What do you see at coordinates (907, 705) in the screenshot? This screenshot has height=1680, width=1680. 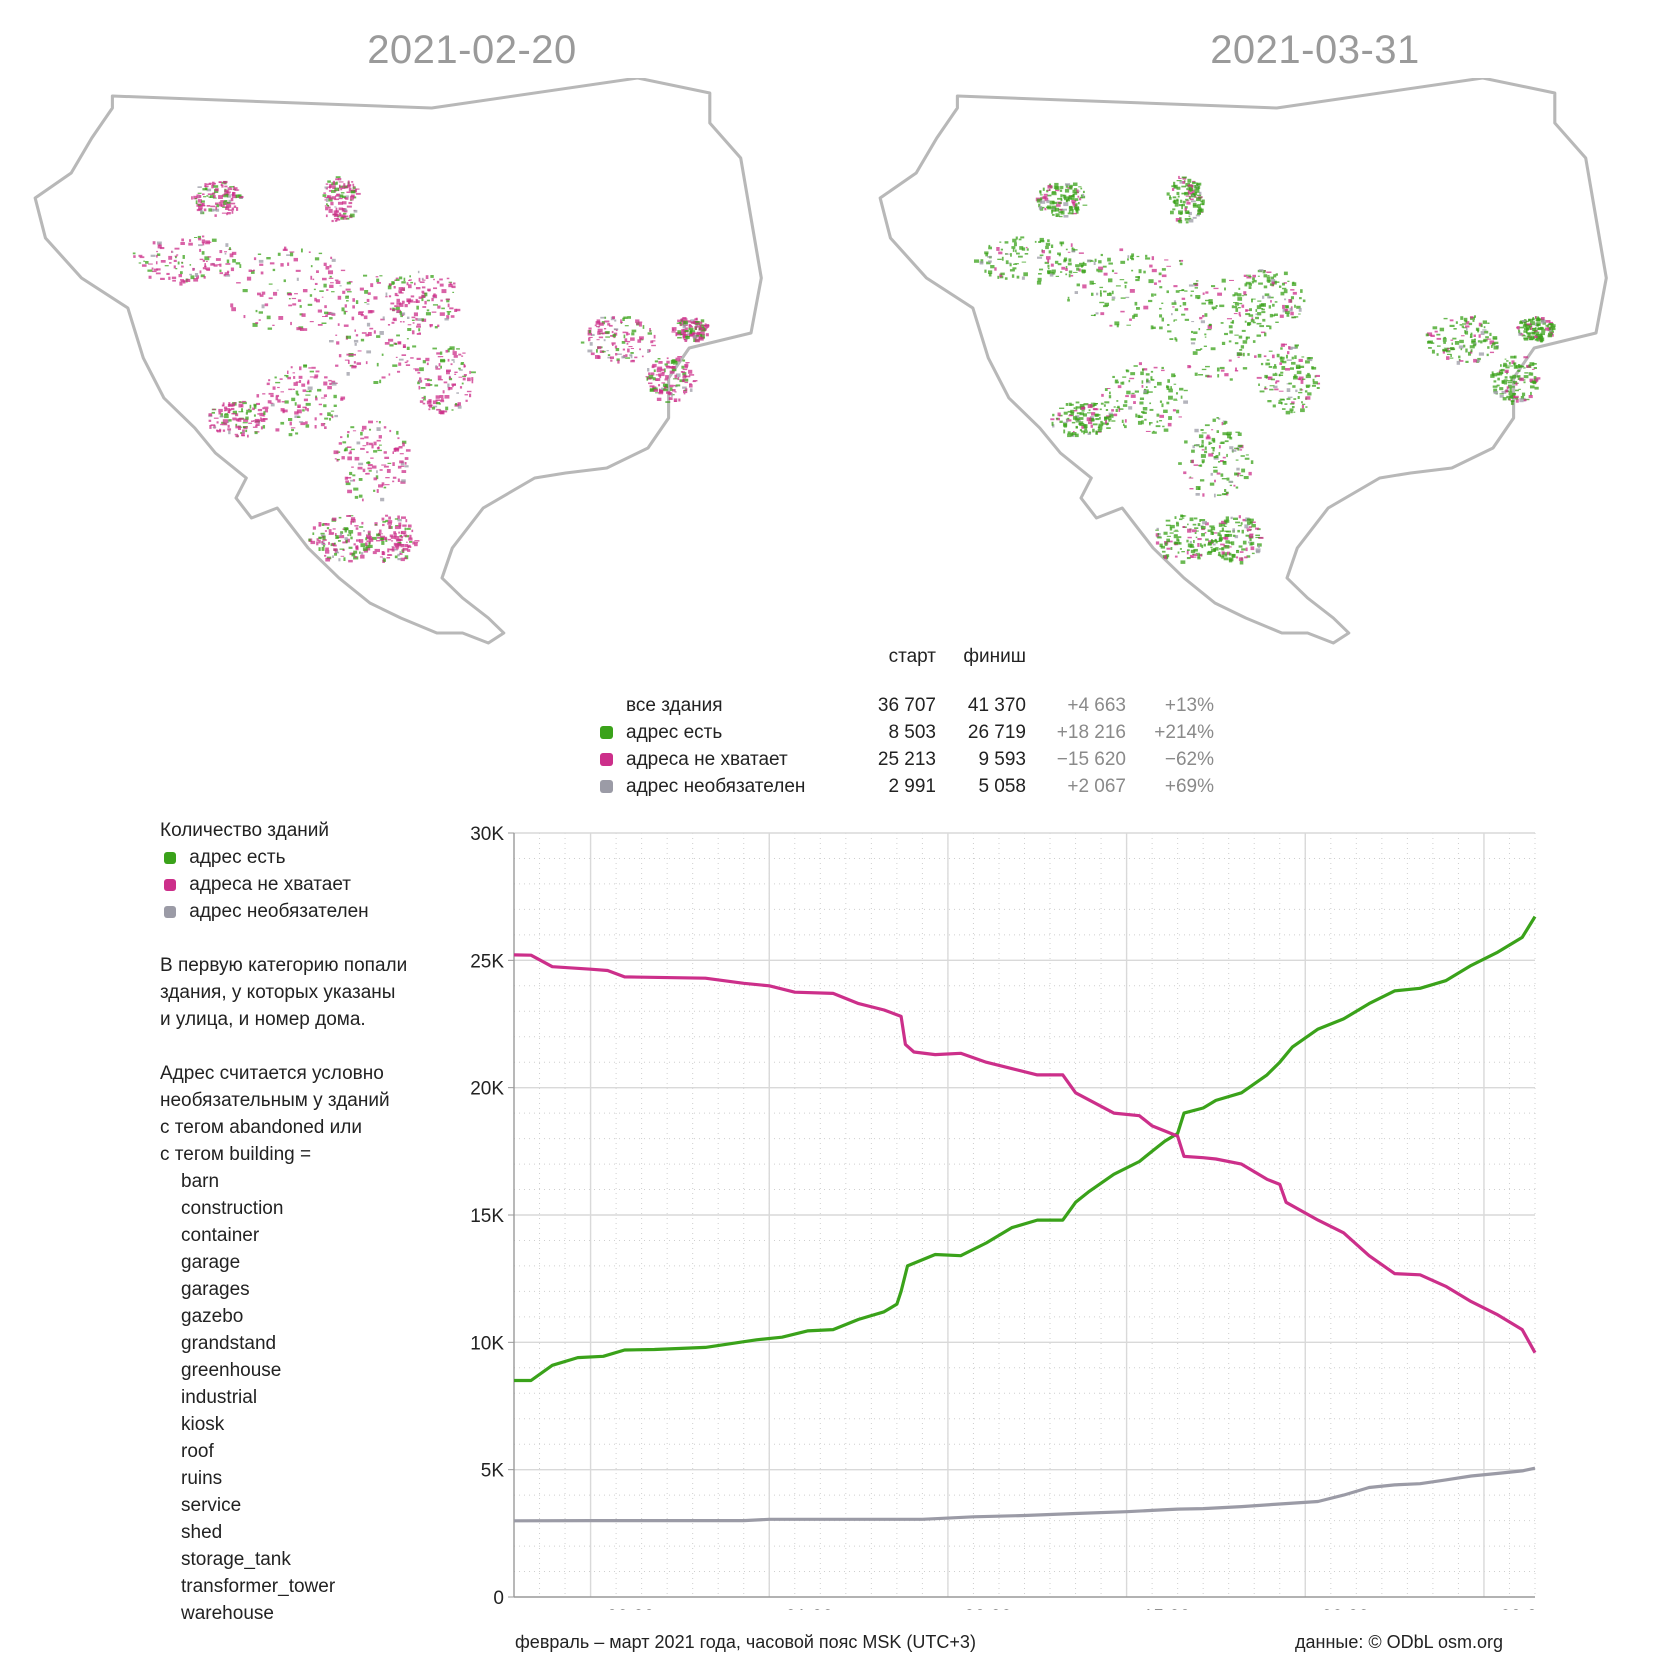 I see `stats-row-all: все здания 36 707 41 370 +4 663 +13%` at bounding box center [907, 705].